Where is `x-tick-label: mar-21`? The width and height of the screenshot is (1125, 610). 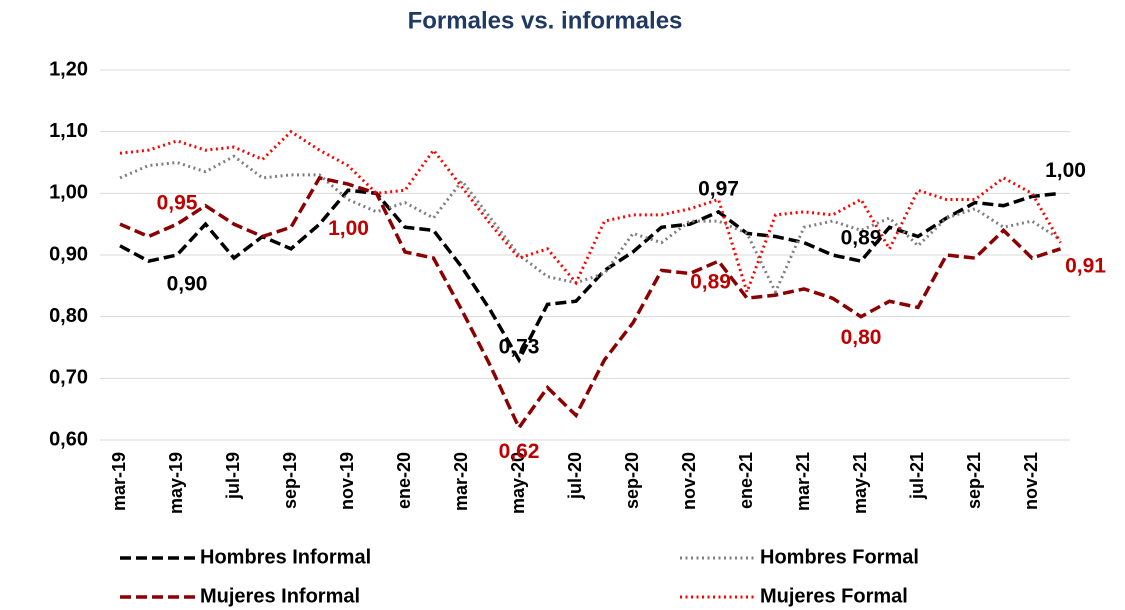 x-tick-label: mar-21 is located at coordinates (803, 481).